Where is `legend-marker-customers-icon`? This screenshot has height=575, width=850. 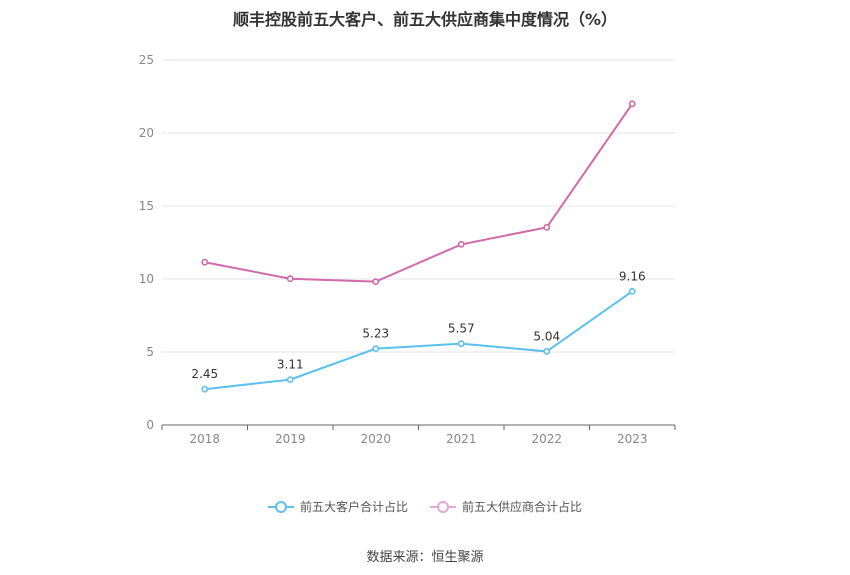 legend-marker-customers-icon is located at coordinates (280, 506).